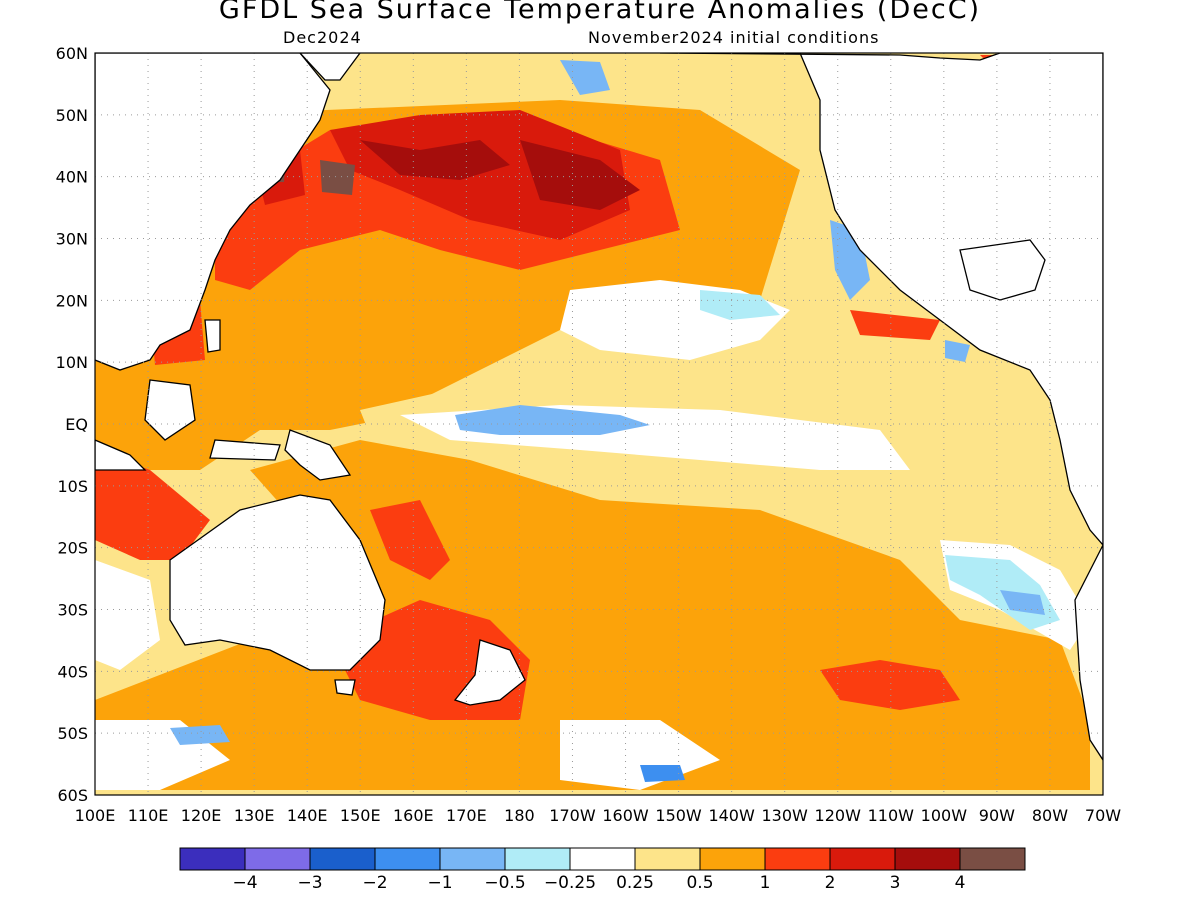 The width and height of the screenshot is (1200, 900). Describe the element at coordinates (731, 815) in the screenshot. I see `lon-label: 140W` at that location.